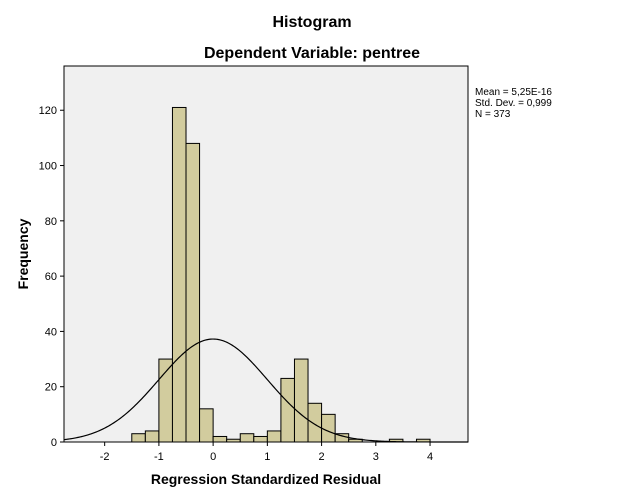  What do you see at coordinates (105, 457) in the screenshot?
I see `x-tick-label: -2` at bounding box center [105, 457].